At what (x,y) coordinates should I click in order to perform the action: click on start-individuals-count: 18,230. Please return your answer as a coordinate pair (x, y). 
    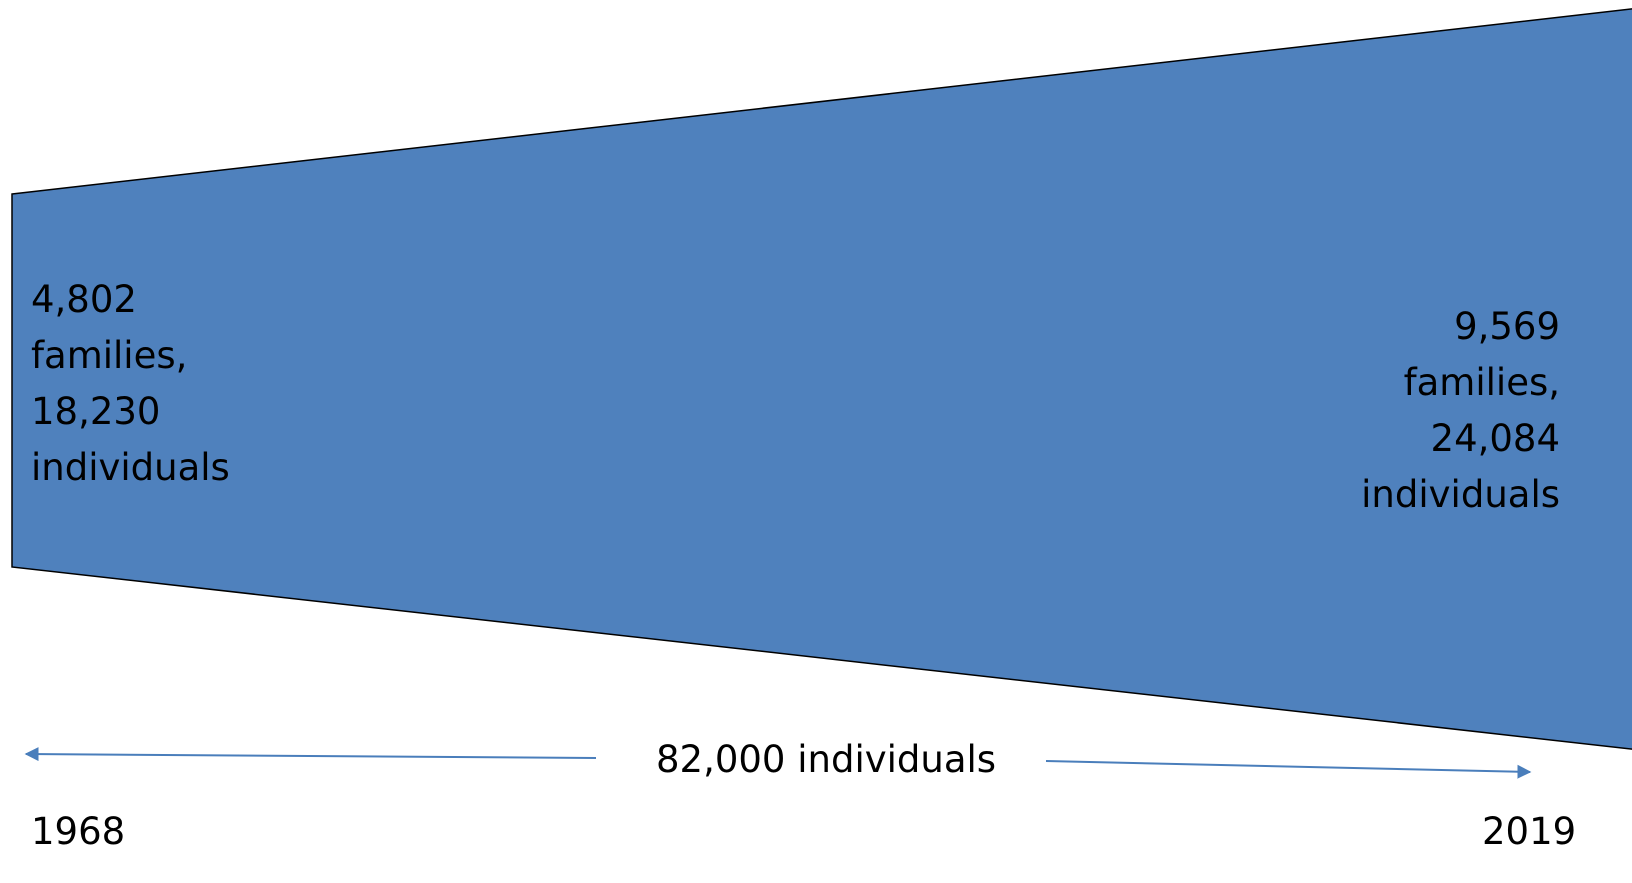
    Looking at the image, I should click on (96, 411).